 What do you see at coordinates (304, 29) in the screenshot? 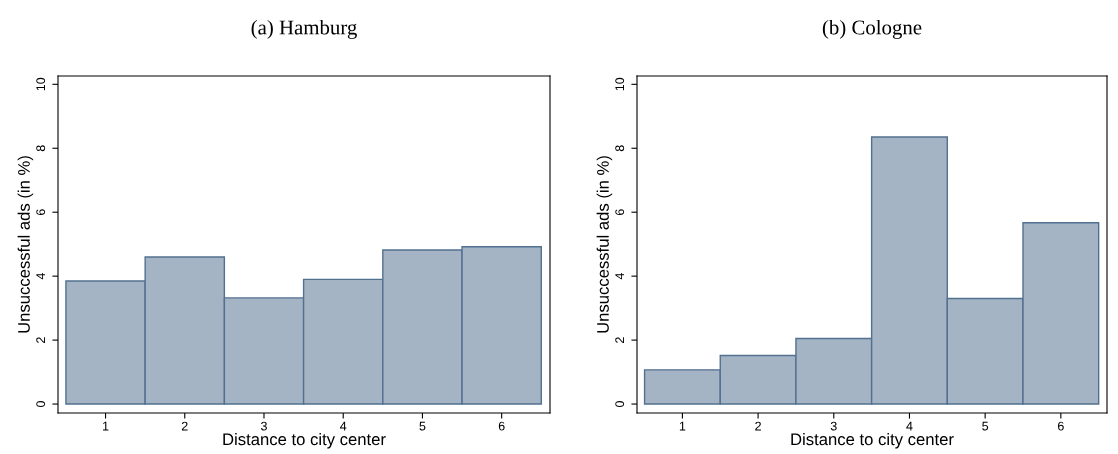
I see `chart-title: (a) Hamburg` at bounding box center [304, 29].